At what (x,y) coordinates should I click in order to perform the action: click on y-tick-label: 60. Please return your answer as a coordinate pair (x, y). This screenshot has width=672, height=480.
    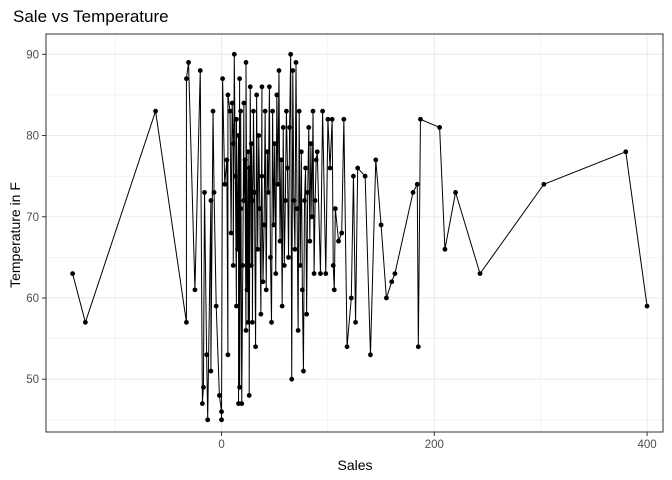
    Looking at the image, I should click on (32, 299).